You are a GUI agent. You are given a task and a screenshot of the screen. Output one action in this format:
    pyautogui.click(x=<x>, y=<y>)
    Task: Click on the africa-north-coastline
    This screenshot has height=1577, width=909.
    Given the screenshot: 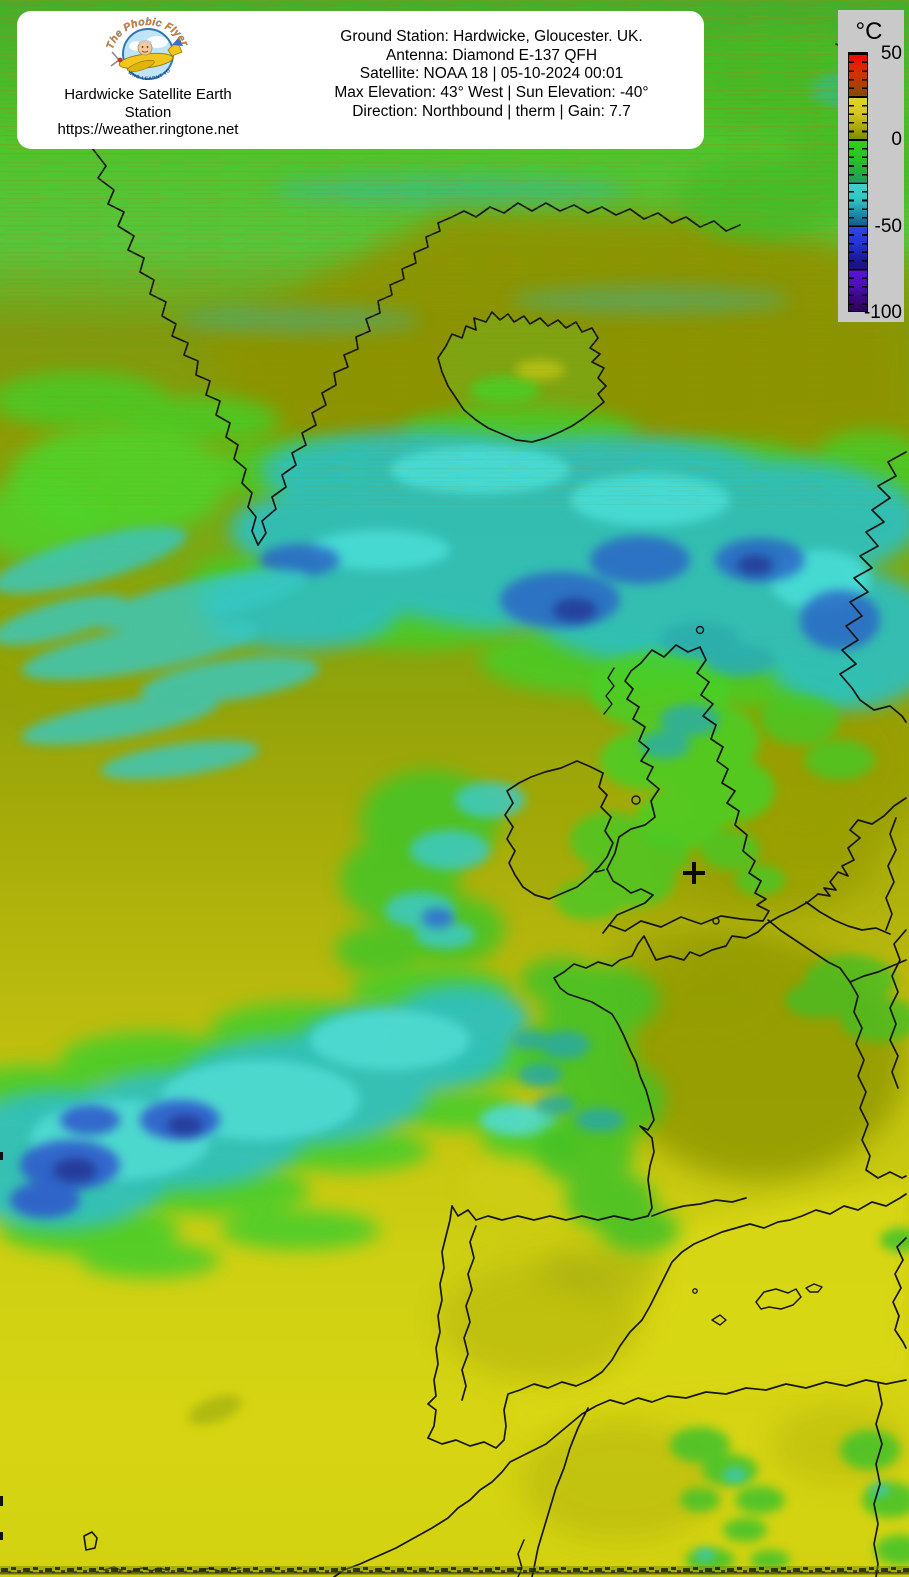 What is the action you would take?
    pyautogui.click(x=620, y=1478)
    